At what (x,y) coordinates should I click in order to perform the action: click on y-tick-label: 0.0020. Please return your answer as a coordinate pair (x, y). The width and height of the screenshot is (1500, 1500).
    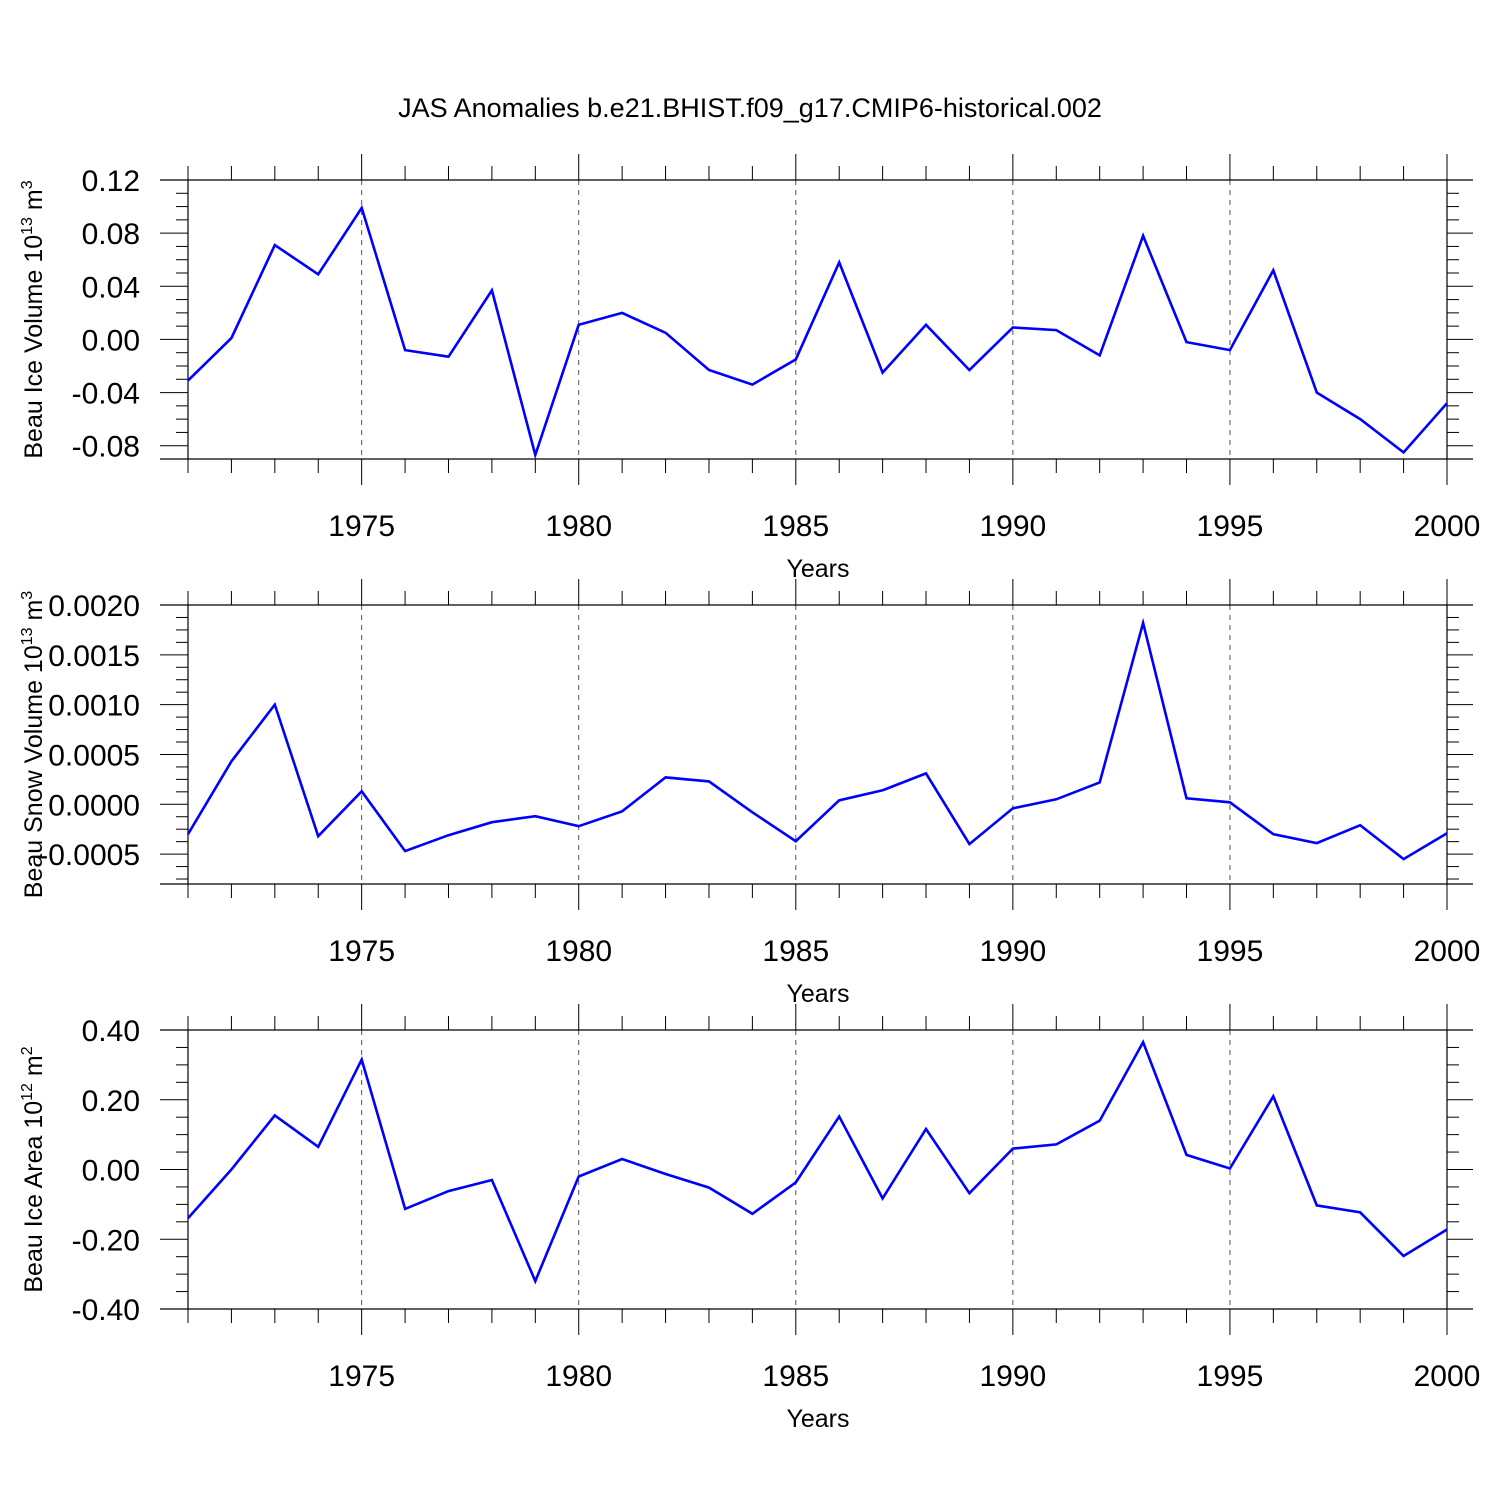
    Looking at the image, I should click on (94, 606).